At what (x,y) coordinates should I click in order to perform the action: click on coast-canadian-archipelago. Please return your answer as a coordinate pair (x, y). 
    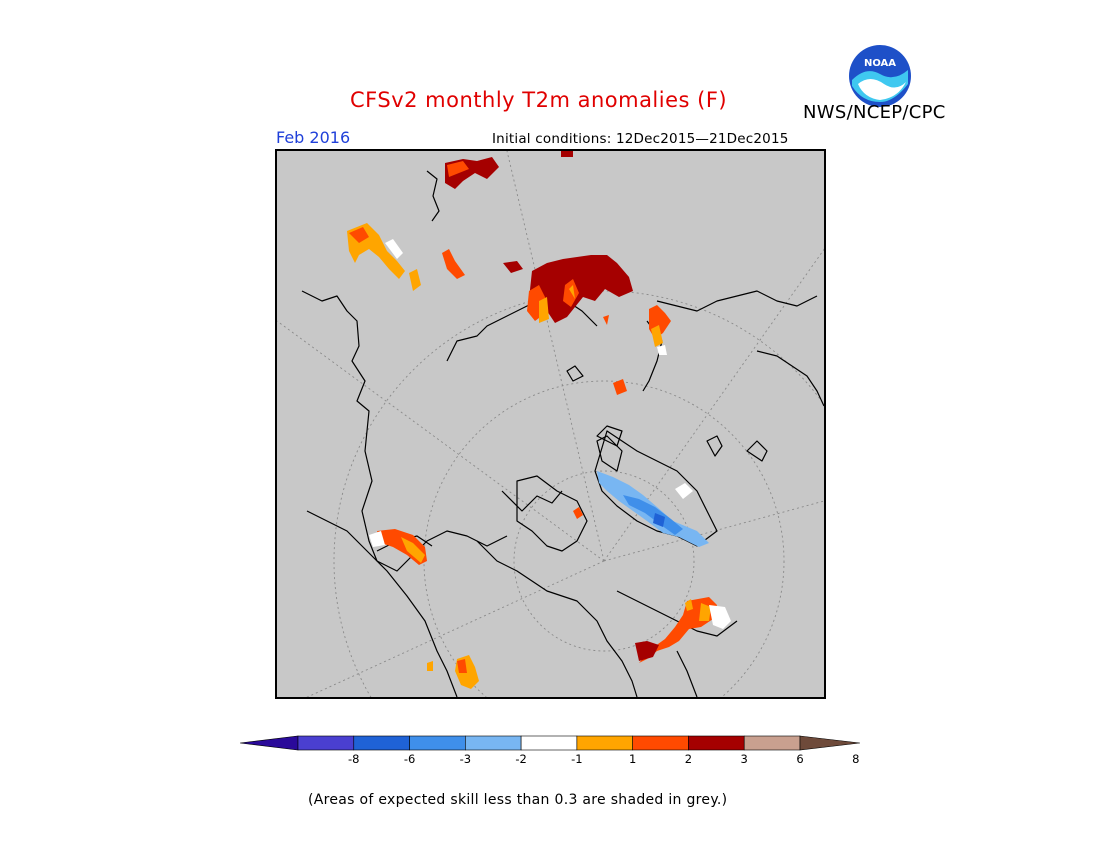
    Looking at the image, I should click on (552, 513).